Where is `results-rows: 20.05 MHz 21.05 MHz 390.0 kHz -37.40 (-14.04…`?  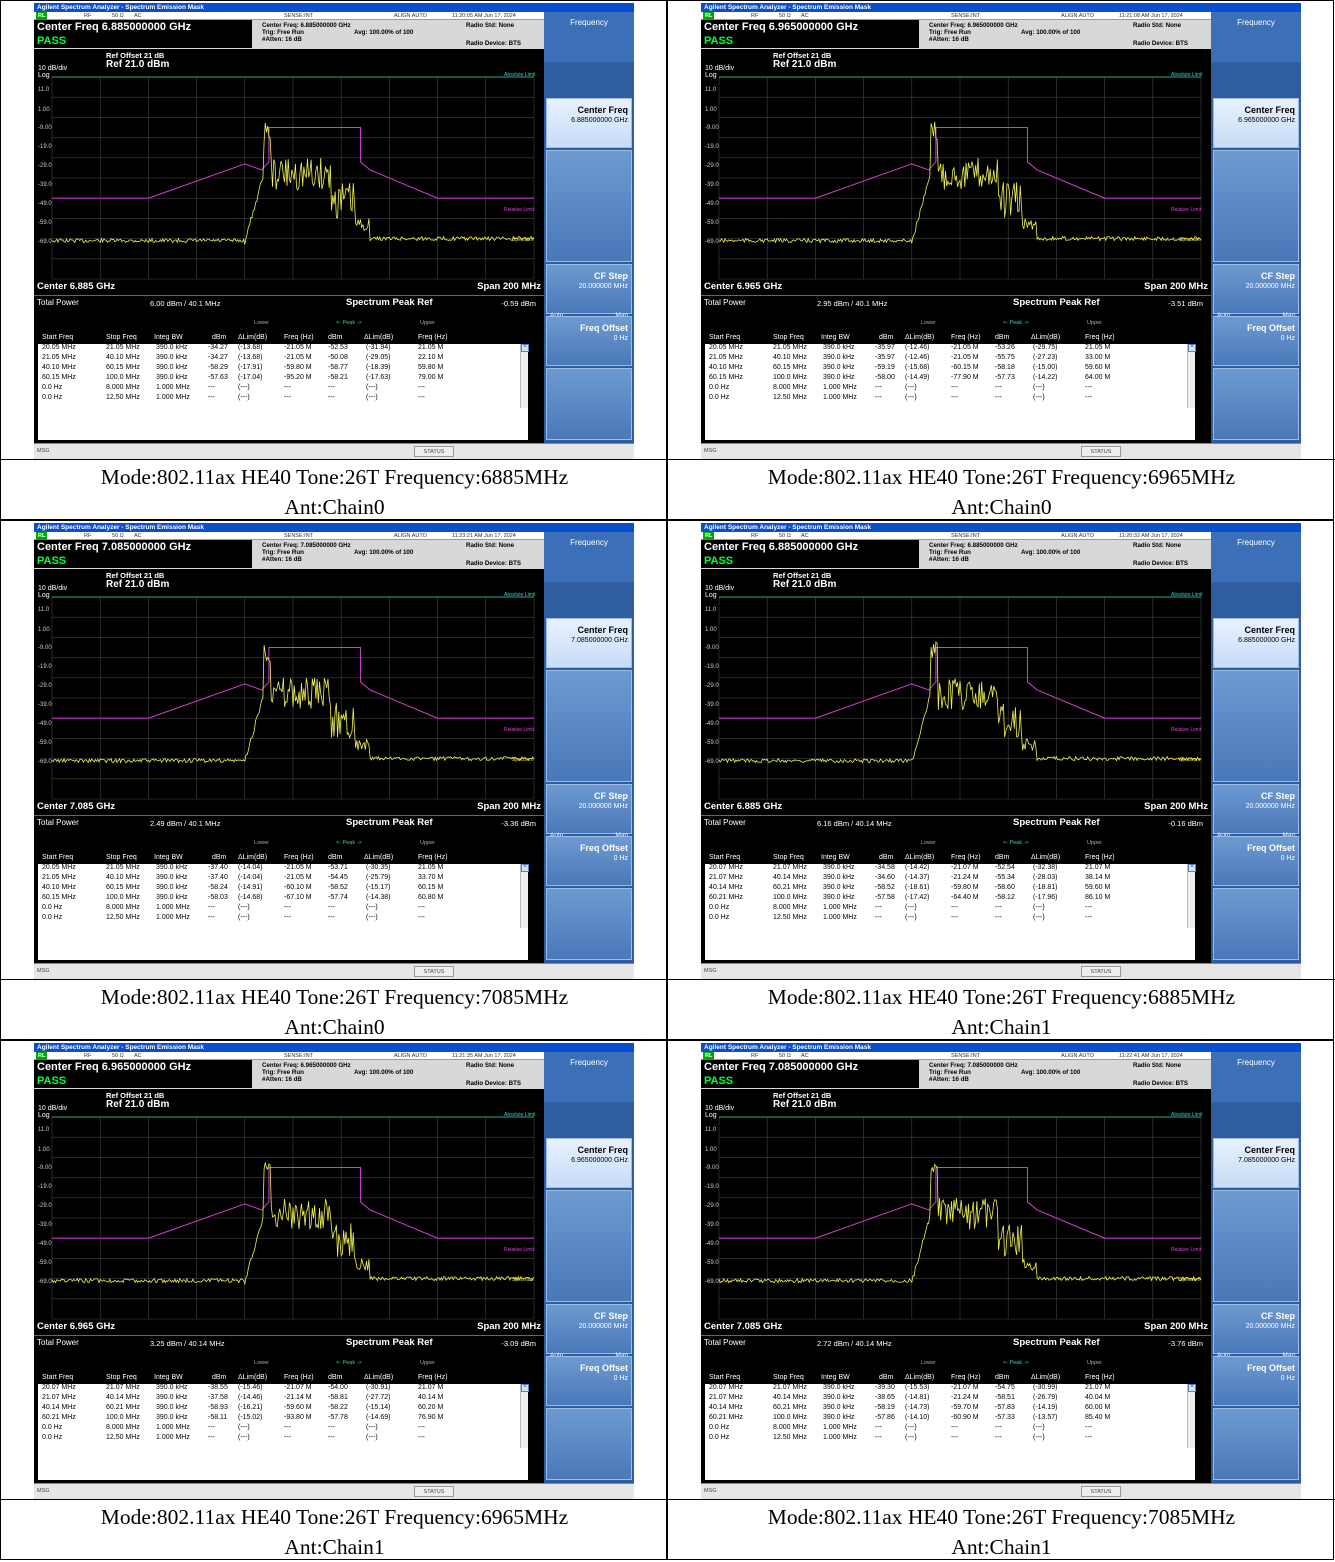
results-rows: 20.05 MHz 21.05 MHz 390.0 kHz -37.40 (-14.04… is located at coordinates (283, 912).